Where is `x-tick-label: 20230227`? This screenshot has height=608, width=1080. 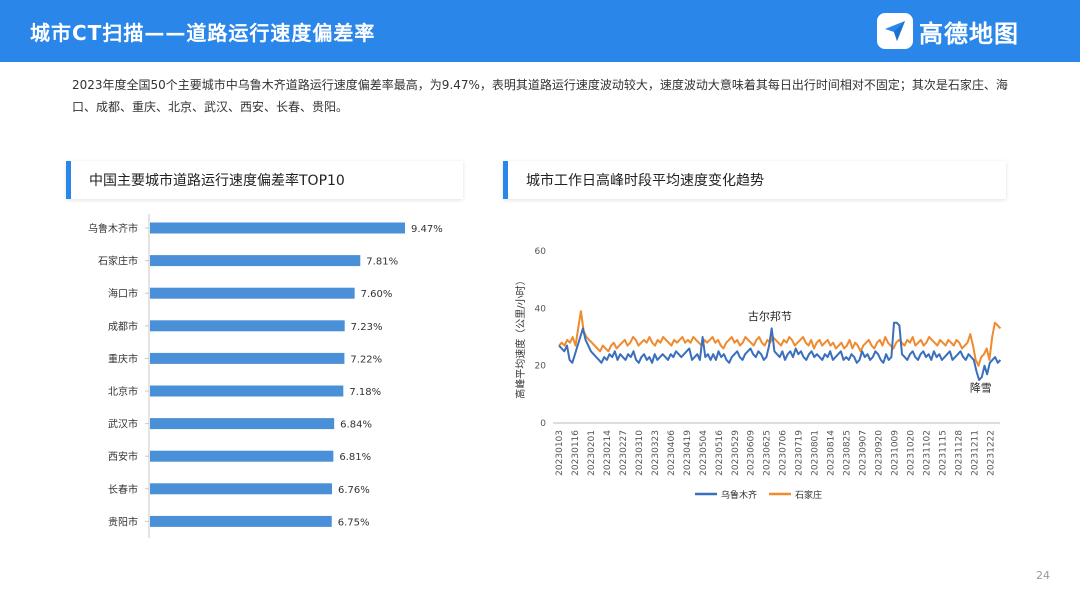
x-tick-label: 20230227 is located at coordinates (624, 453).